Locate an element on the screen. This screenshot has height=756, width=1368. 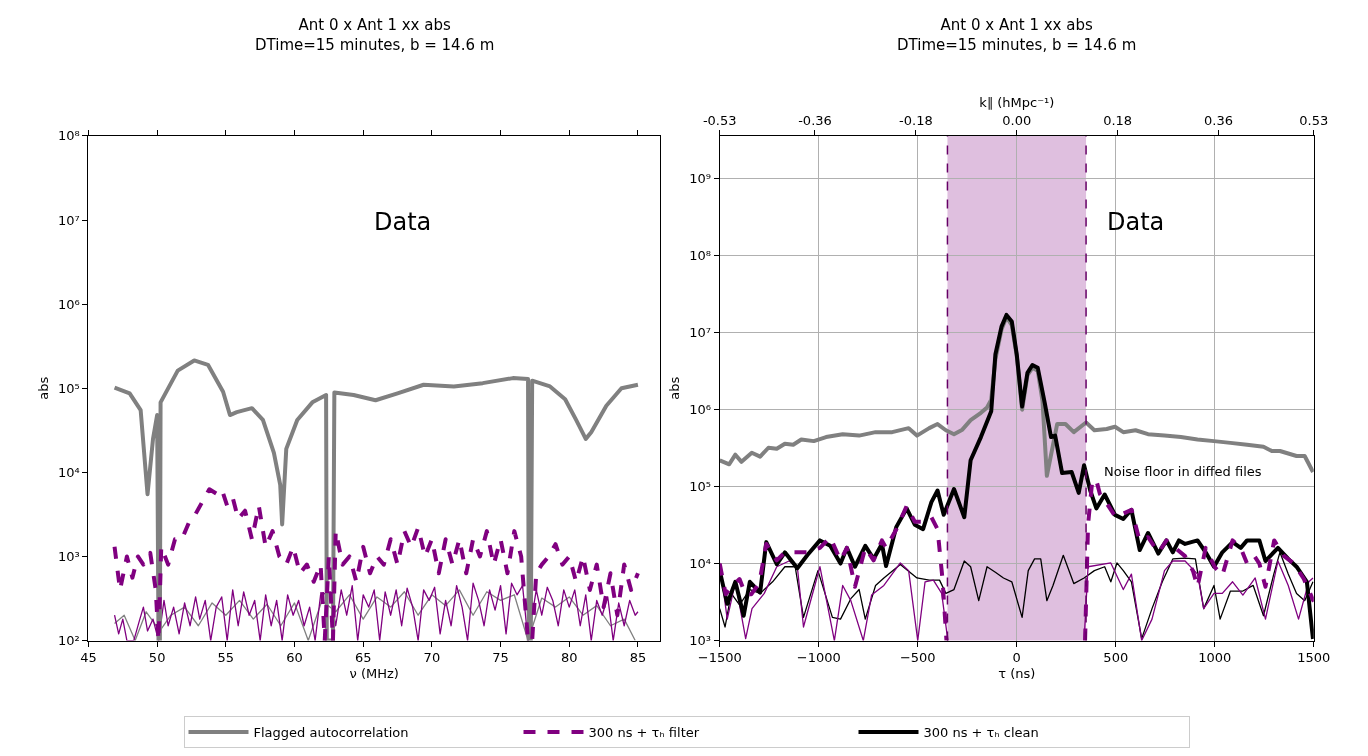
x-tick-label: 0 is located at coordinates (1016, 658).